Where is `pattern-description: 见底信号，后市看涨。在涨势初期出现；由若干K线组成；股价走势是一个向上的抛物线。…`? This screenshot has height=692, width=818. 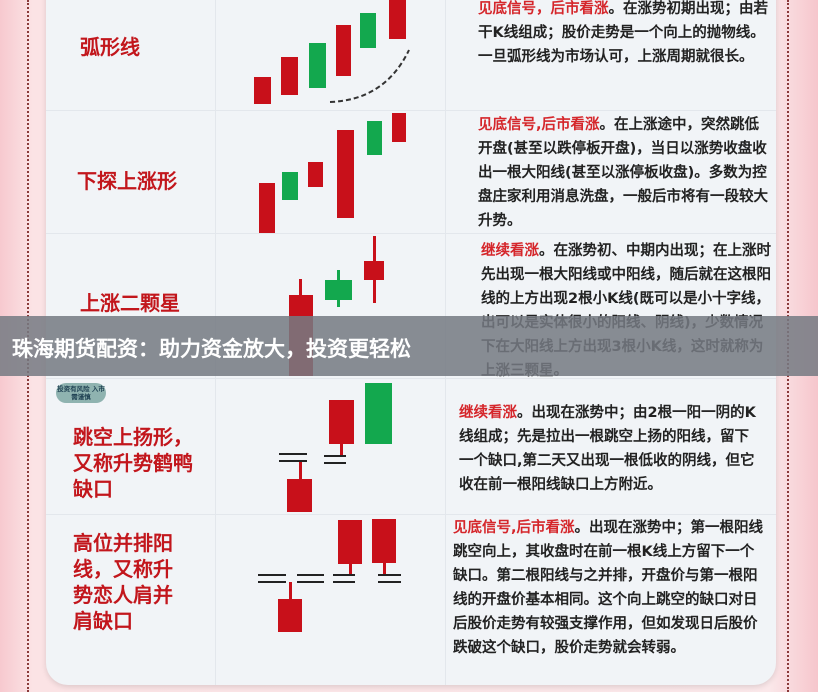 pattern-description: 见底信号，后市看涨。在涨势初期出现；由若干K线组成；股价走势是一个向上的抛物线。… is located at coordinates (623, 34).